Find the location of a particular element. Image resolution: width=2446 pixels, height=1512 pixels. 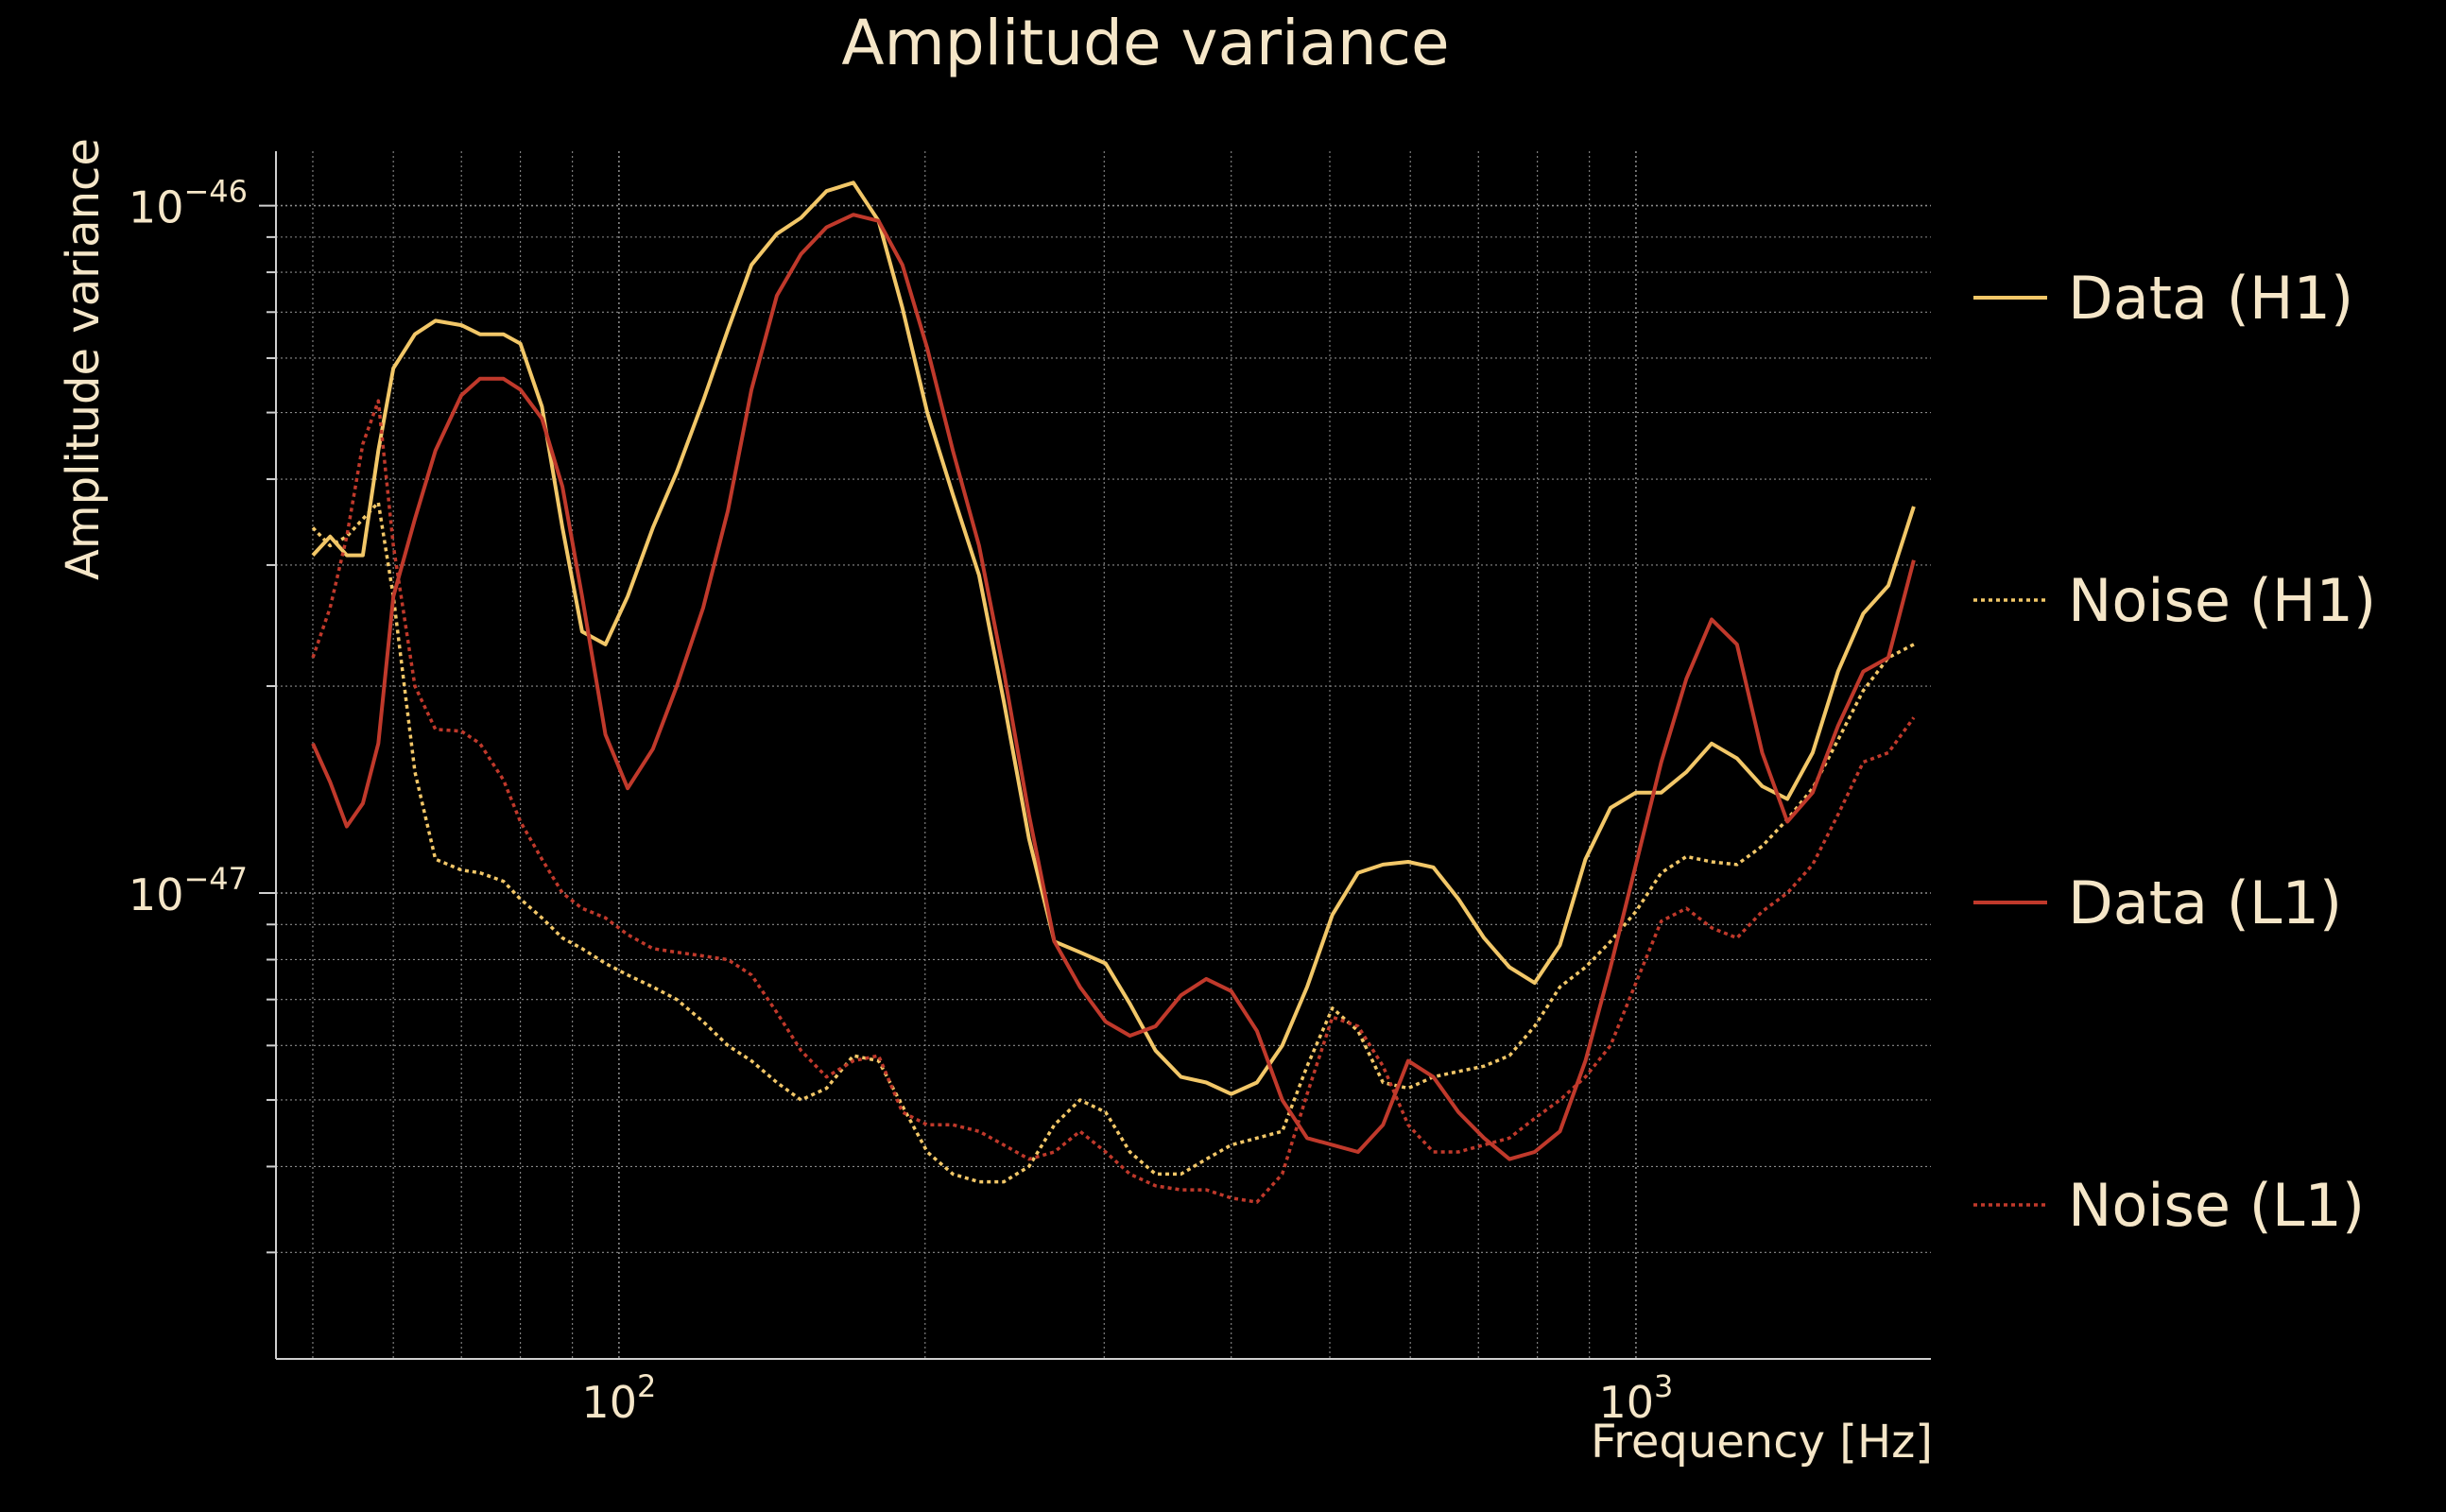

legend-label-3: Noise (L1) is located at coordinates (2216, 1205).